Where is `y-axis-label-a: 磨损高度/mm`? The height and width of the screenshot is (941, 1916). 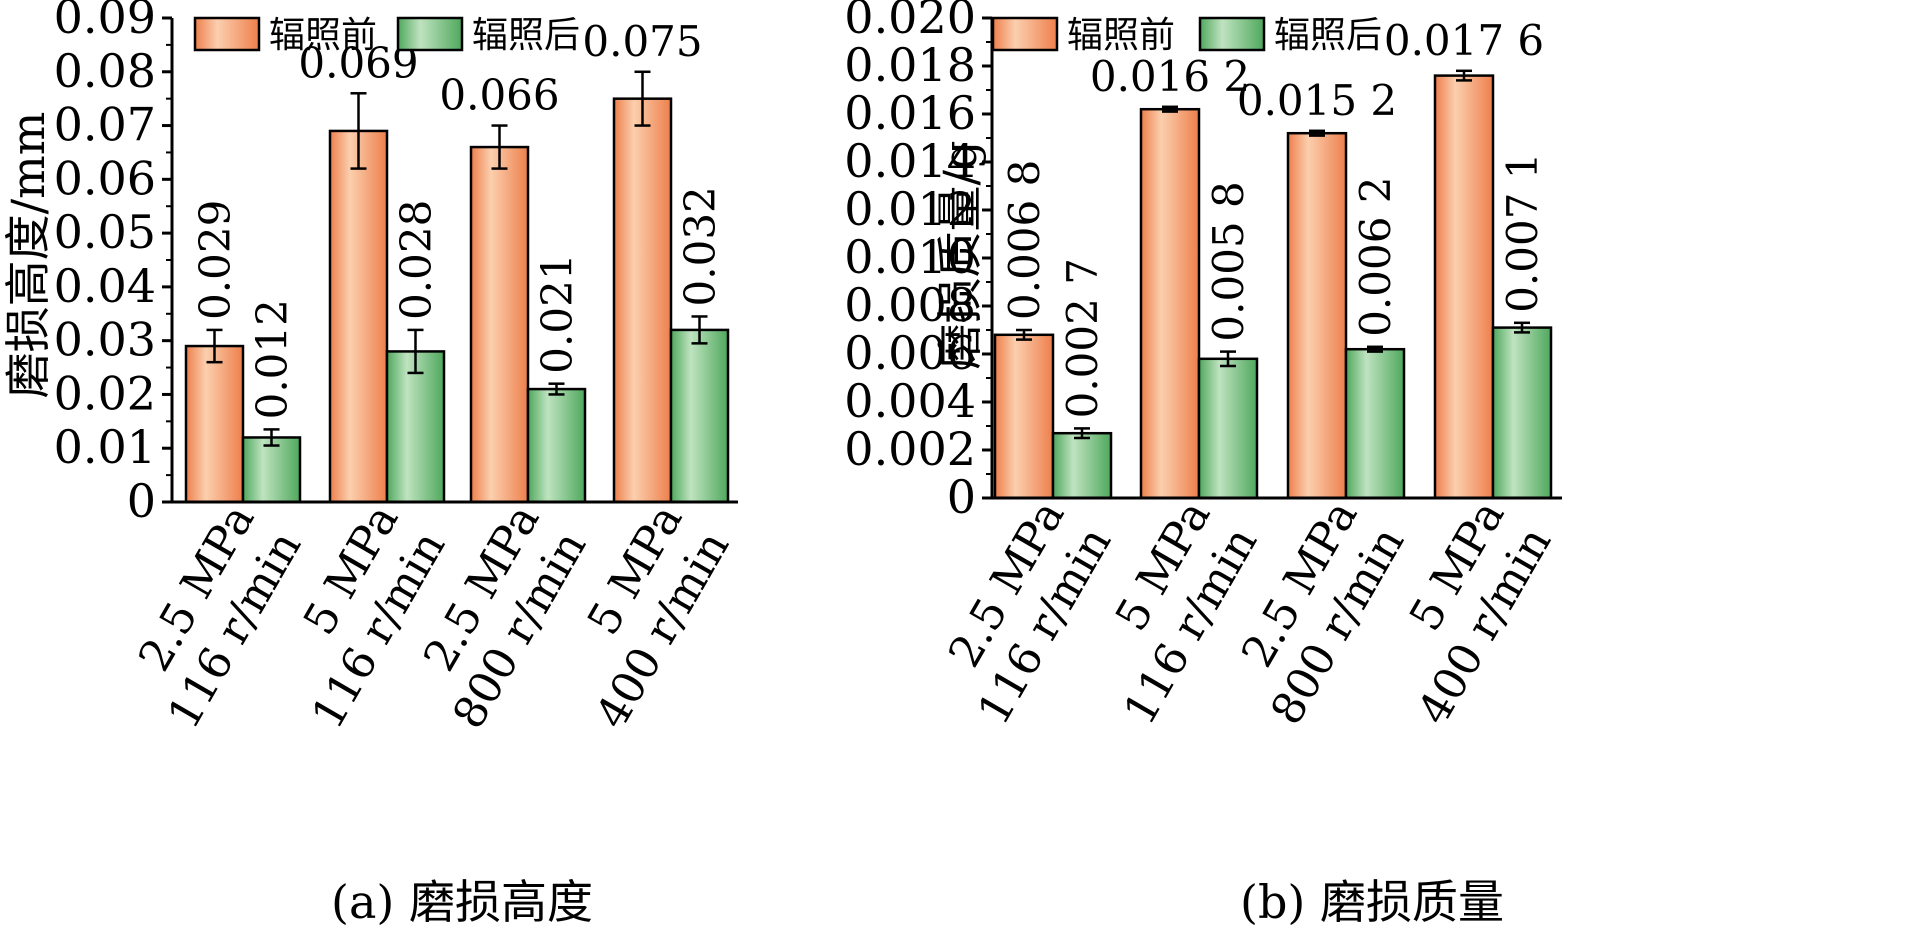 y-axis-label-a: 磨损高度/mm is located at coordinates (28, 255).